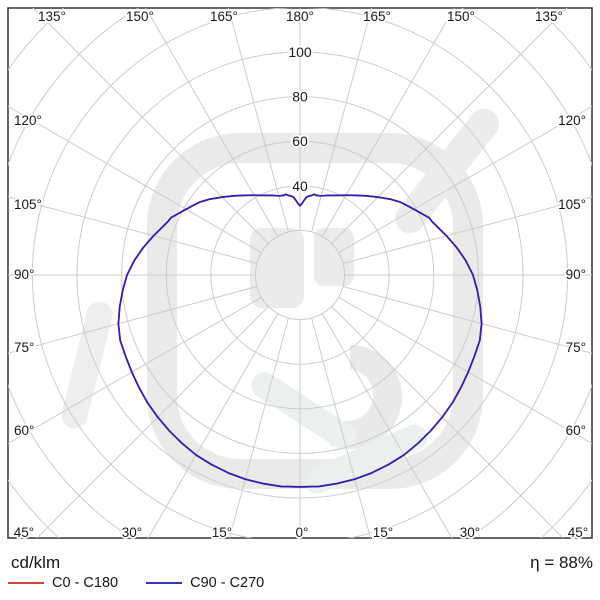 This screenshot has width=600, height=600. I want to click on legend-label-c0-c180: C0 - C180, so click(85, 583).